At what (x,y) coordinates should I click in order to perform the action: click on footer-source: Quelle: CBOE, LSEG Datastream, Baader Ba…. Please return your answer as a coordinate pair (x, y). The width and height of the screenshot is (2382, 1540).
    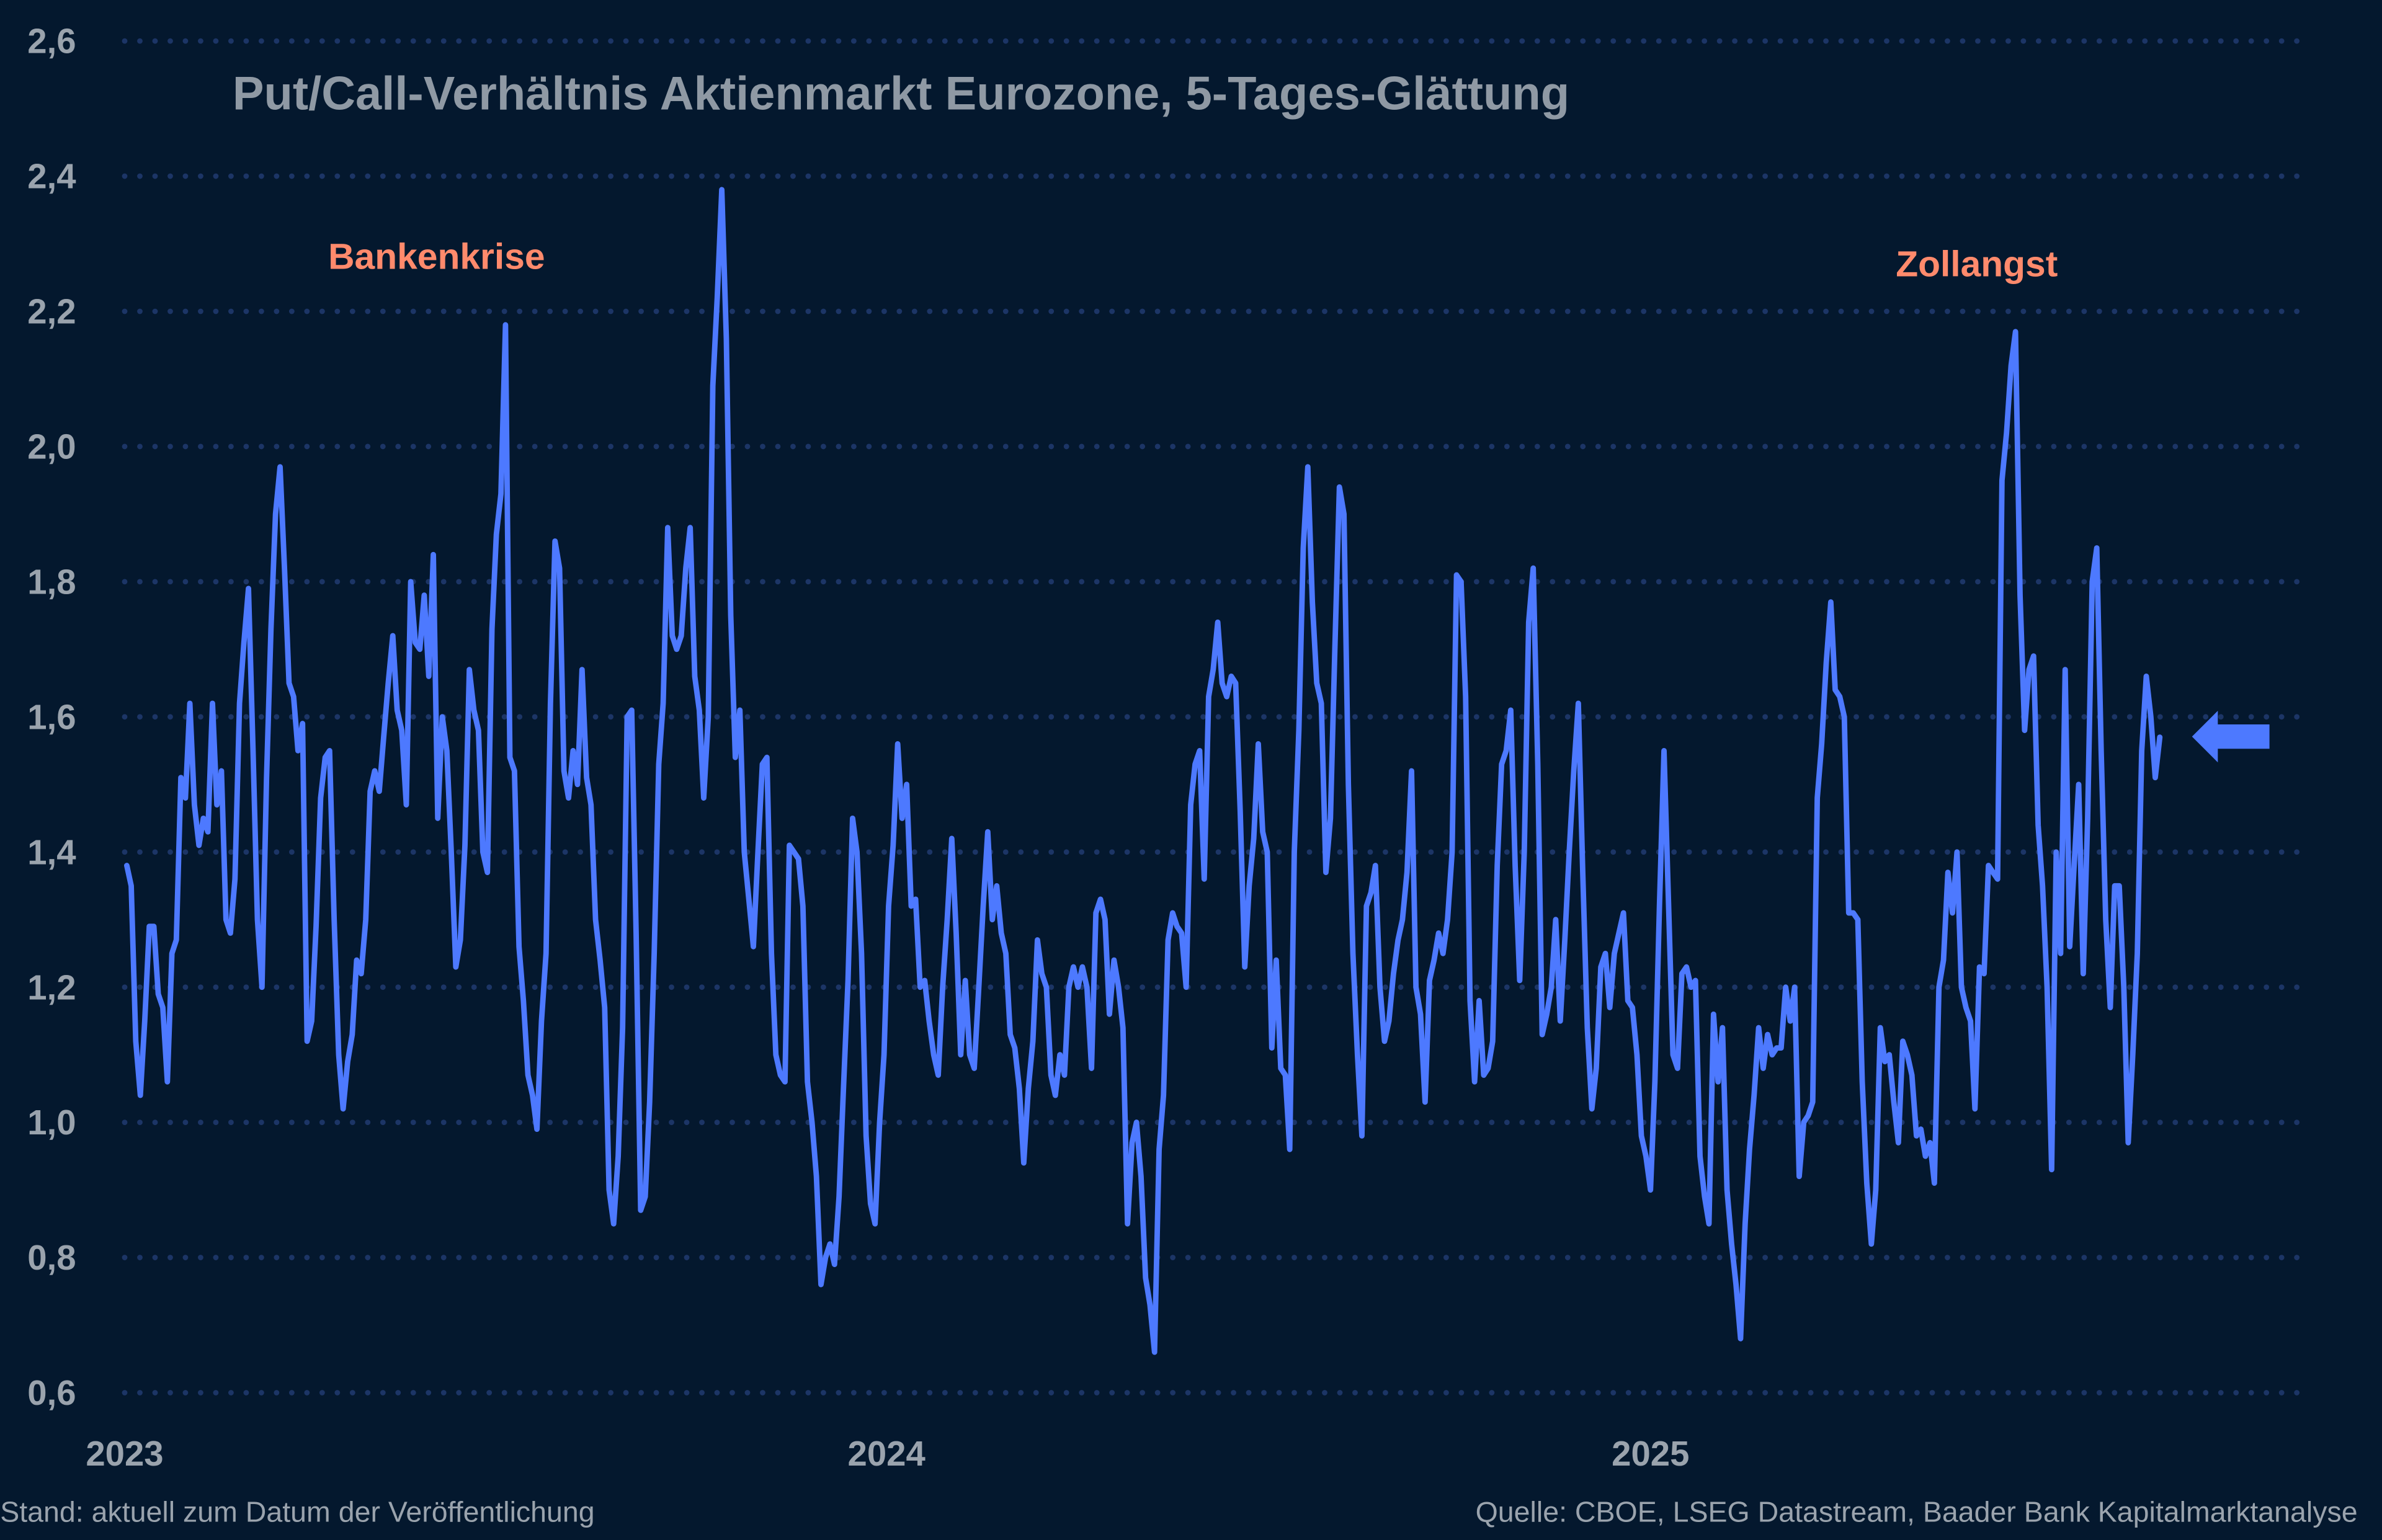
    Looking at the image, I should click on (1917, 1512).